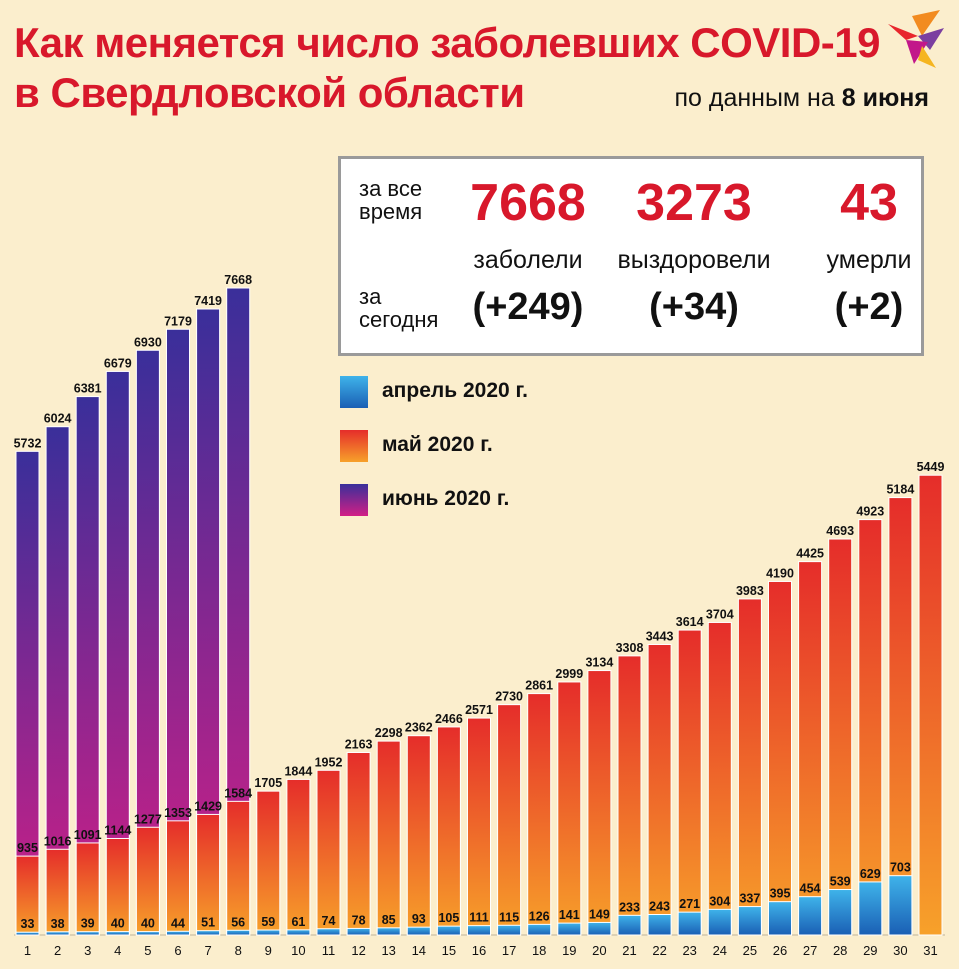  I want to click on value-label-april-day-3: 39, so click(88, 924).